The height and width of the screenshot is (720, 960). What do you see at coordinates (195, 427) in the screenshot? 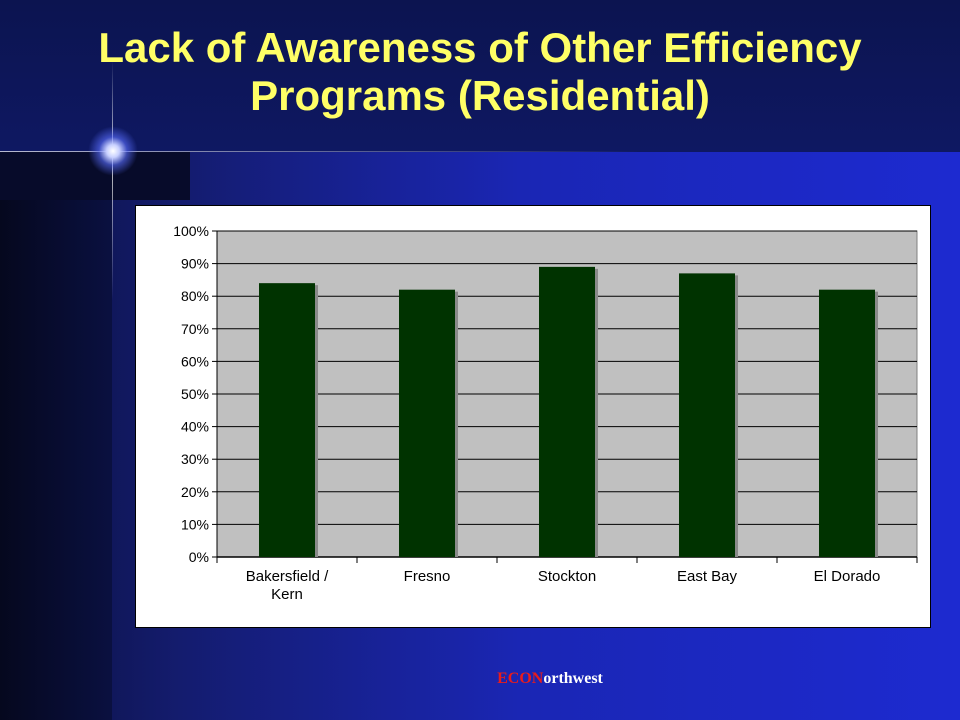
I see `y-tick-label: 40%` at bounding box center [195, 427].